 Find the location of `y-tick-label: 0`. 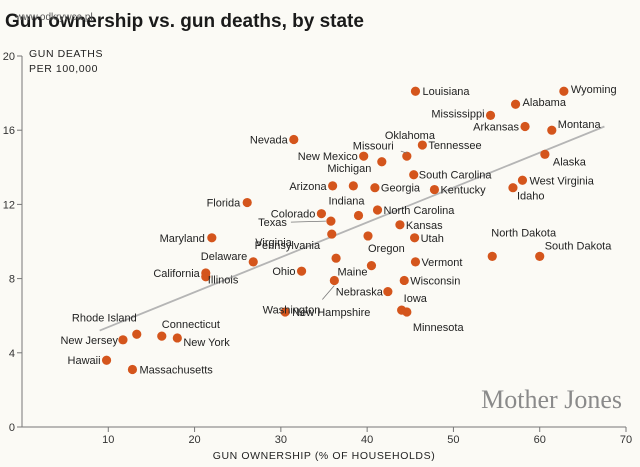

y-tick-label: 0 is located at coordinates (12, 428).